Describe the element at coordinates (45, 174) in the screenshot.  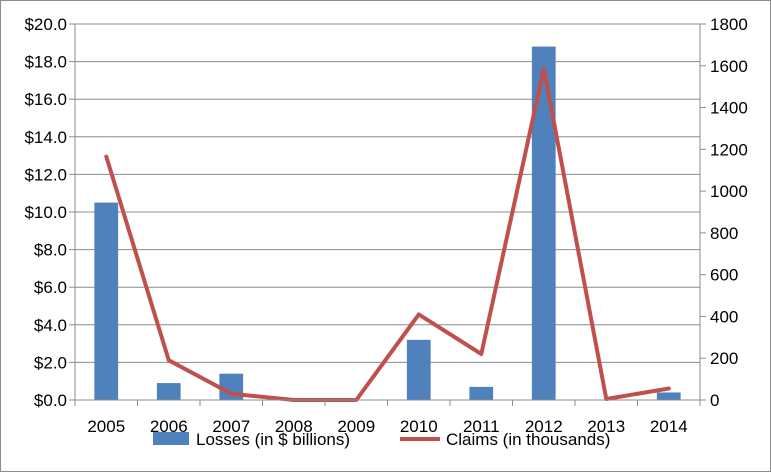
I see `left-axis-tick-label: $12.0` at that location.